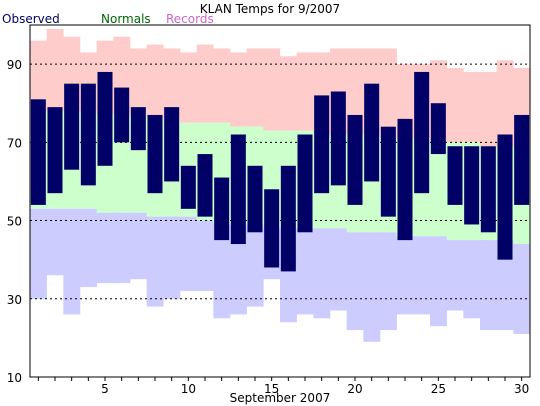 Image resolution: width=540 pixels, height=406 pixels. I want to click on legend-observed: Observed, so click(31, 19).